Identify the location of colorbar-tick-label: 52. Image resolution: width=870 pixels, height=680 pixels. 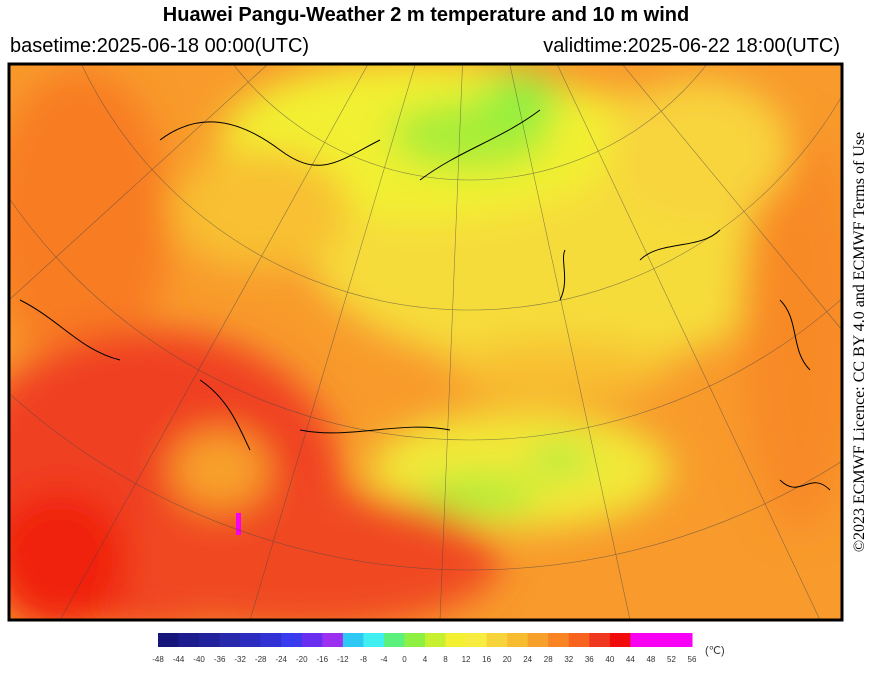
(671, 659).